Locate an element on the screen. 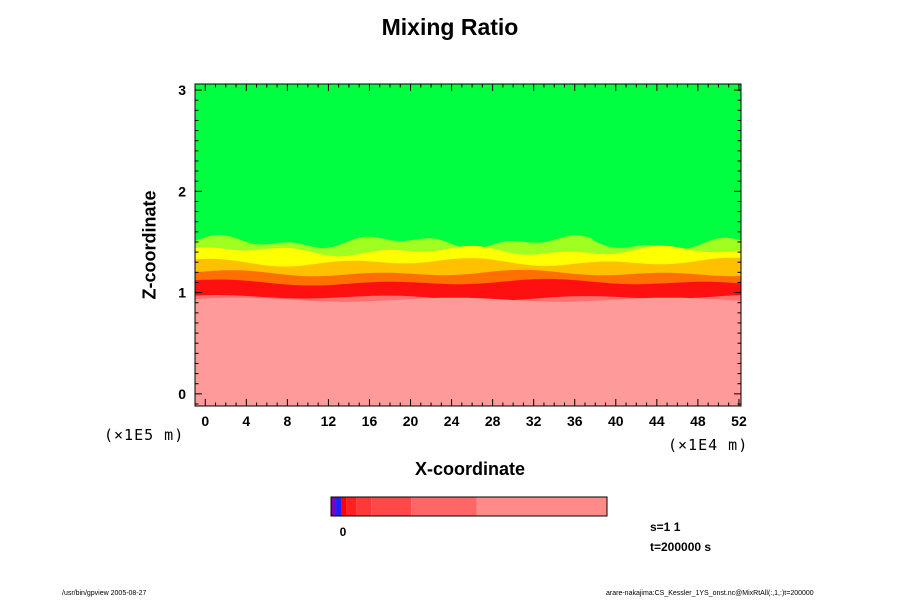  x-tick-label: 52 is located at coordinates (739, 421).